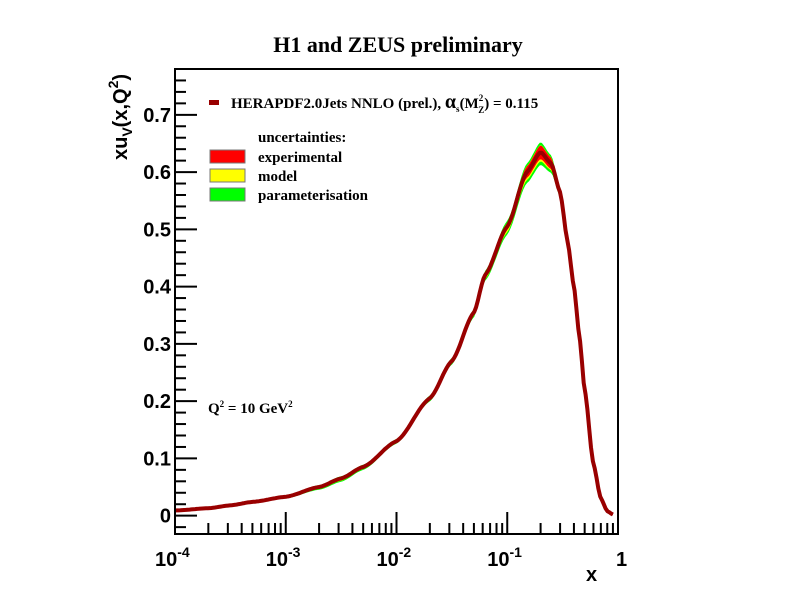 The width and height of the screenshot is (794, 595). I want to click on y-axis-label: xuV(x,Q2), so click(120, 117).